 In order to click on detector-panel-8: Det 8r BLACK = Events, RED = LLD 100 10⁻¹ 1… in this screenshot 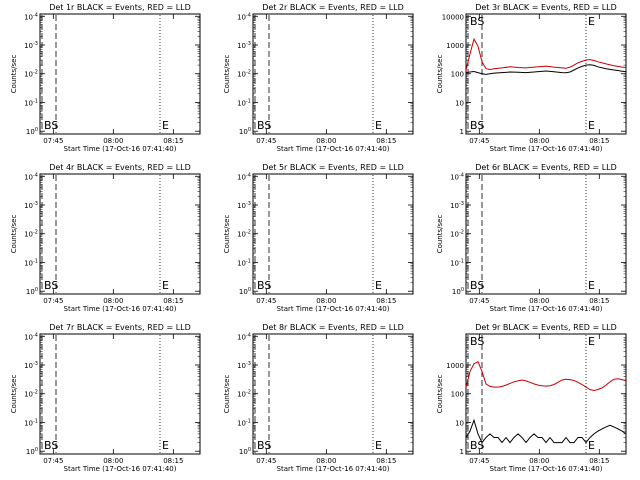, I will do `click(318, 398)`.